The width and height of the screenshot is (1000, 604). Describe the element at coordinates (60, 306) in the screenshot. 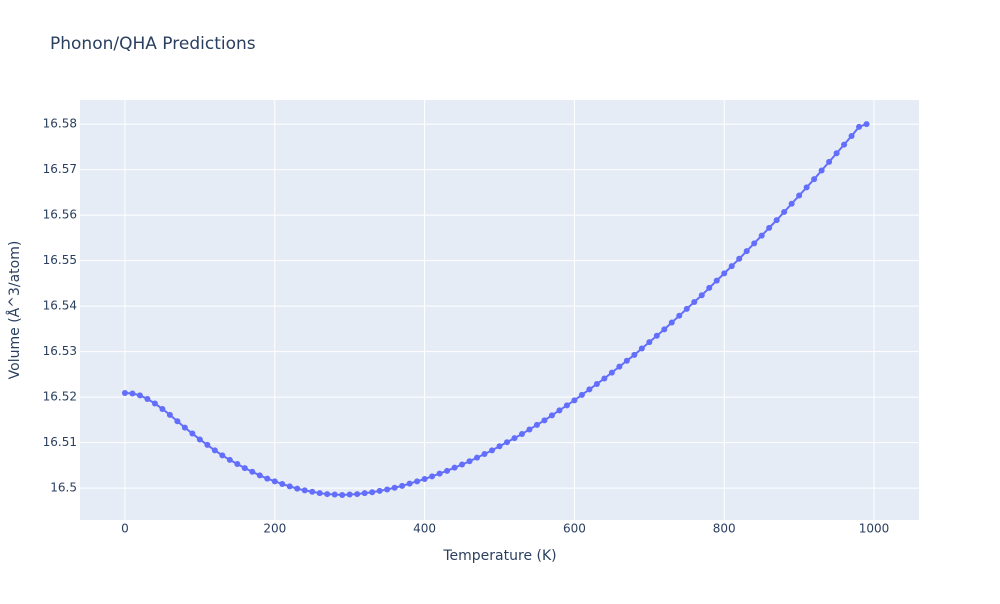

I see `y-tick-label: 16.54` at that location.